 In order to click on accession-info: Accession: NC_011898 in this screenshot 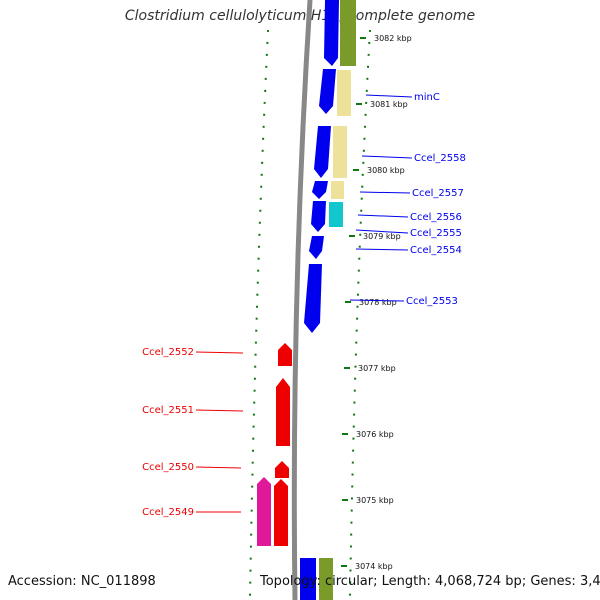, I will do `click(82, 581)`.